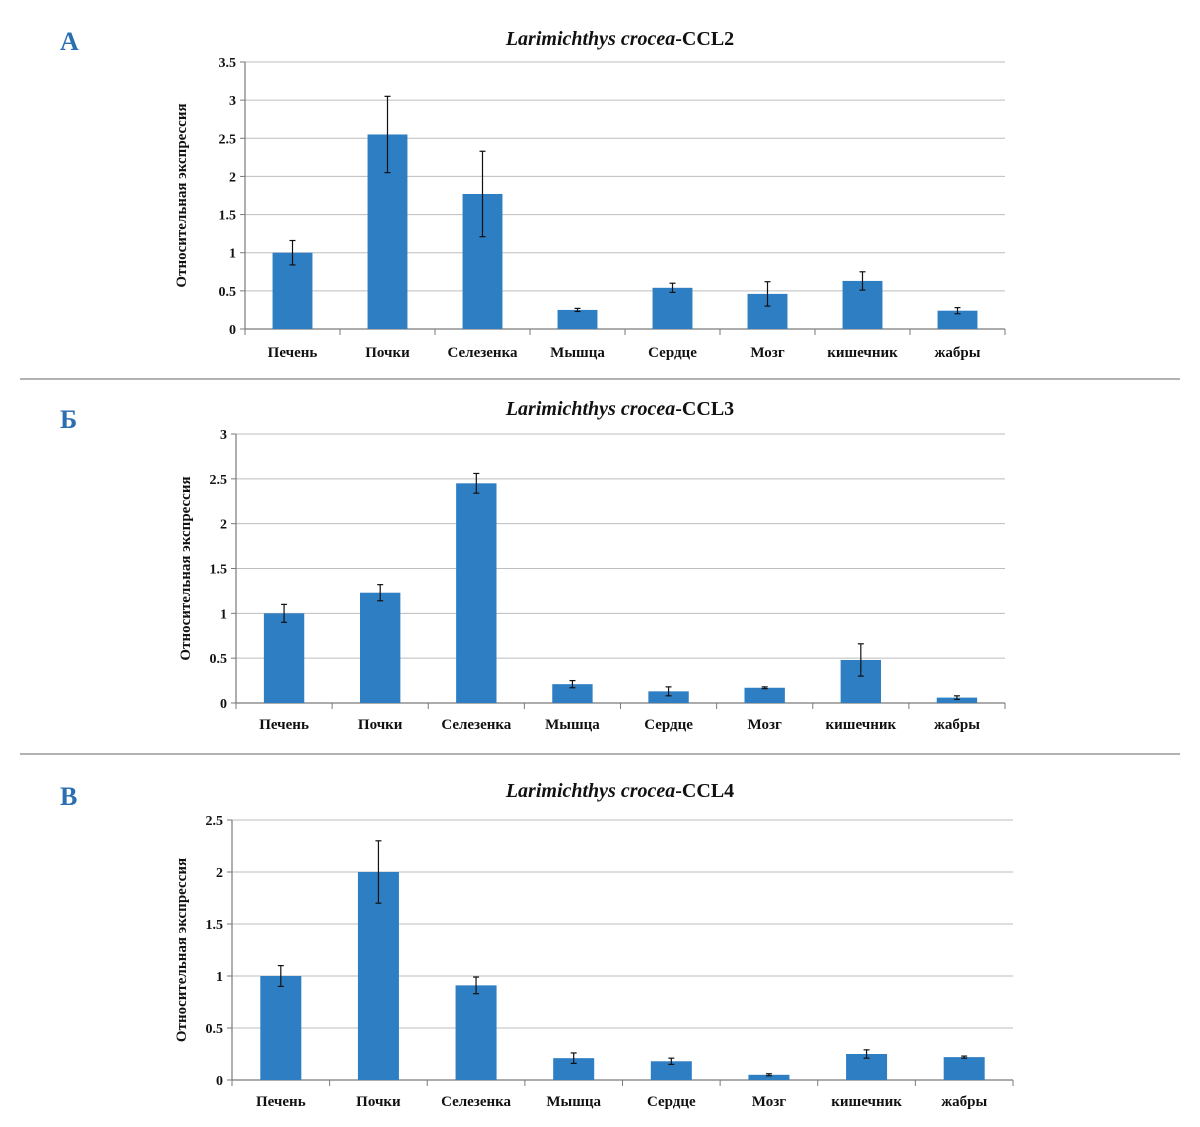 The height and width of the screenshot is (1127, 1200). Describe the element at coordinates (228, 63) in the screenshot. I see `y-tick-label: 3.5` at that location.